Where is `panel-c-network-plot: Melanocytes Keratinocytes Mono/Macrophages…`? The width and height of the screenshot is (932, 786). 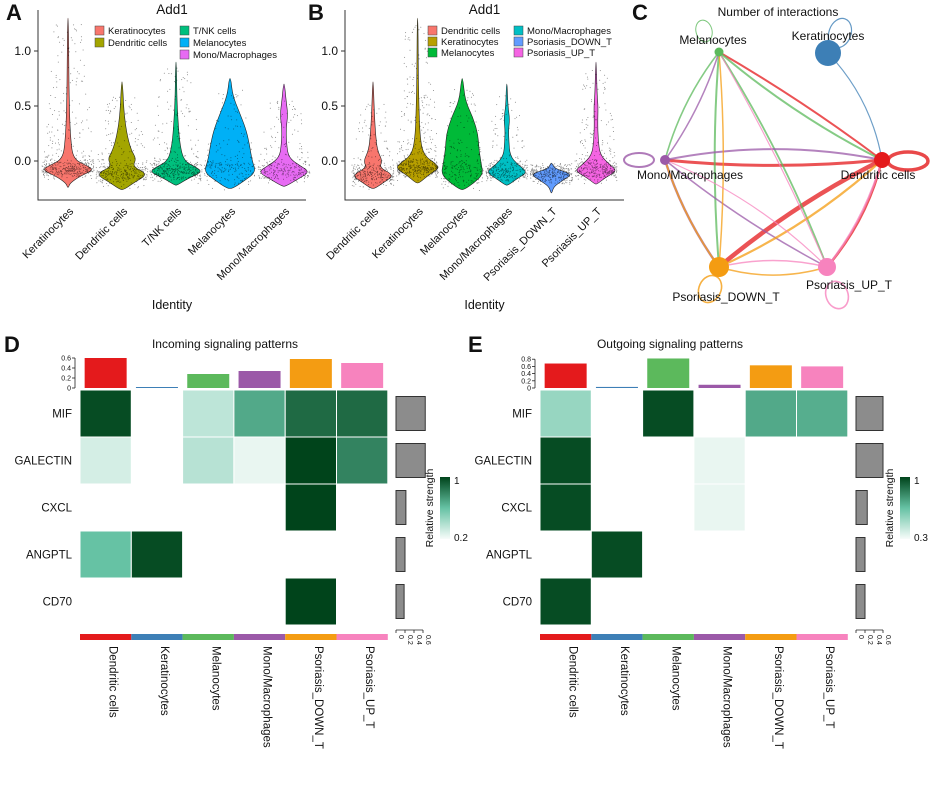 panel-c-network-plot: Melanocytes Keratinocytes Mono/Macrophages… is located at coordinates (776, 163).